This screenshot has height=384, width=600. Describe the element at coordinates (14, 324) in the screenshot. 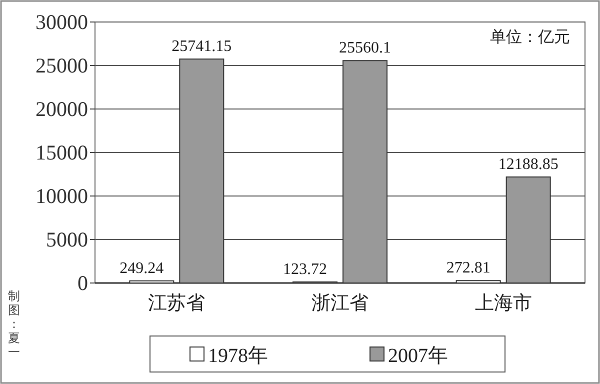

I see `text: 制图：夏一` at that location.